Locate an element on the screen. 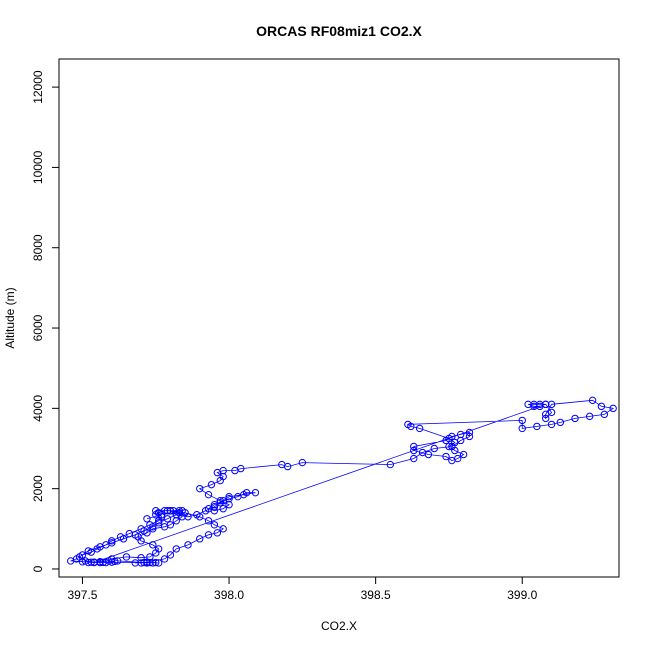 The height and width of the screenshot is (650, 650). chart-title: ORCAS RF08miz1 CO2.X is located at coordinates (339, 31).